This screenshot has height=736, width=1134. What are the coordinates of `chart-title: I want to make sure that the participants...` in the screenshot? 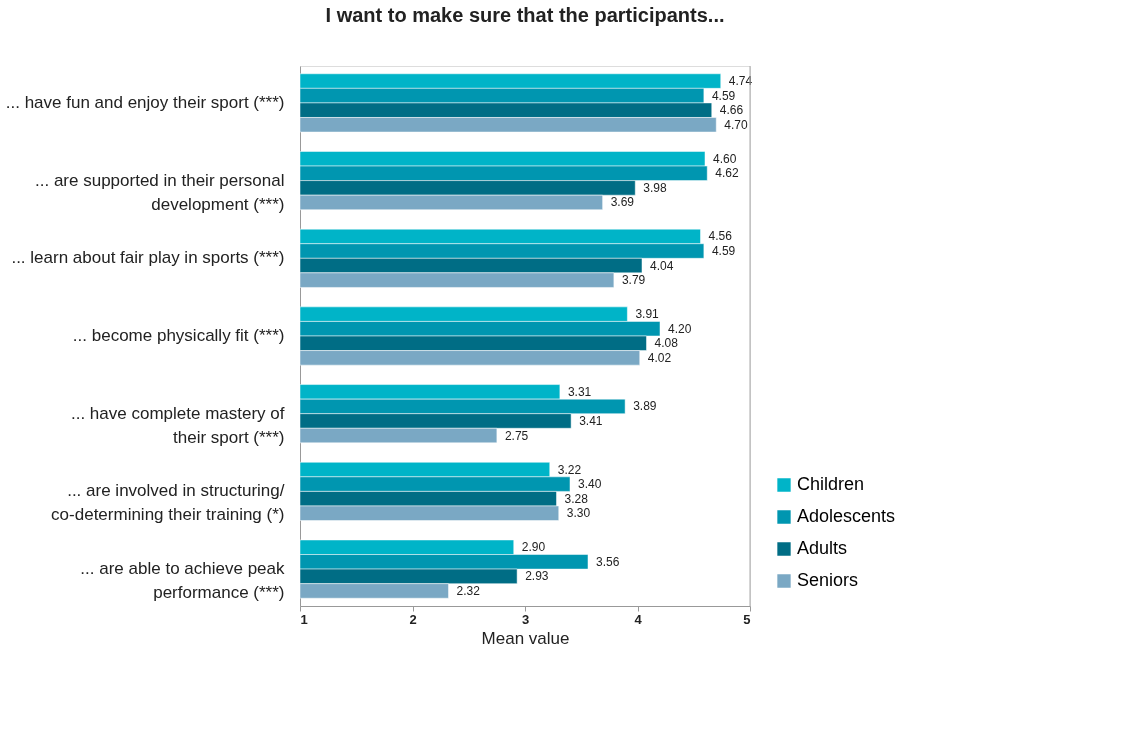 It's located at (525, 14).